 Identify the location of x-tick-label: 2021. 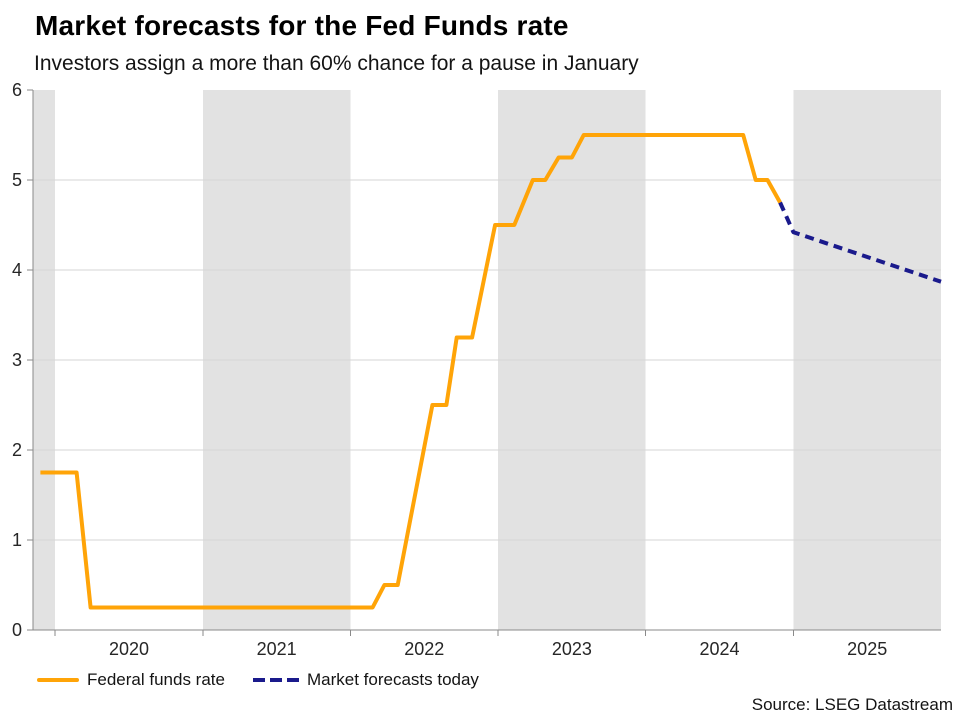
(277, 649).